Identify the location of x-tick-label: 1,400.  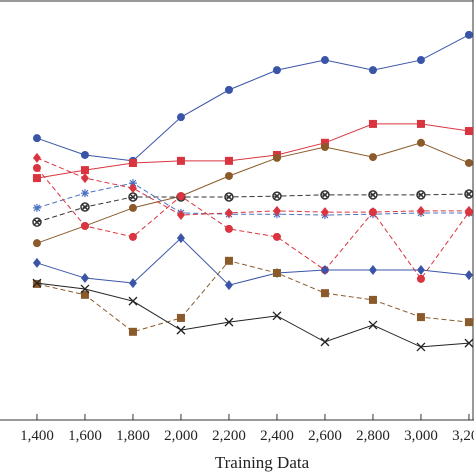
(37, 436).